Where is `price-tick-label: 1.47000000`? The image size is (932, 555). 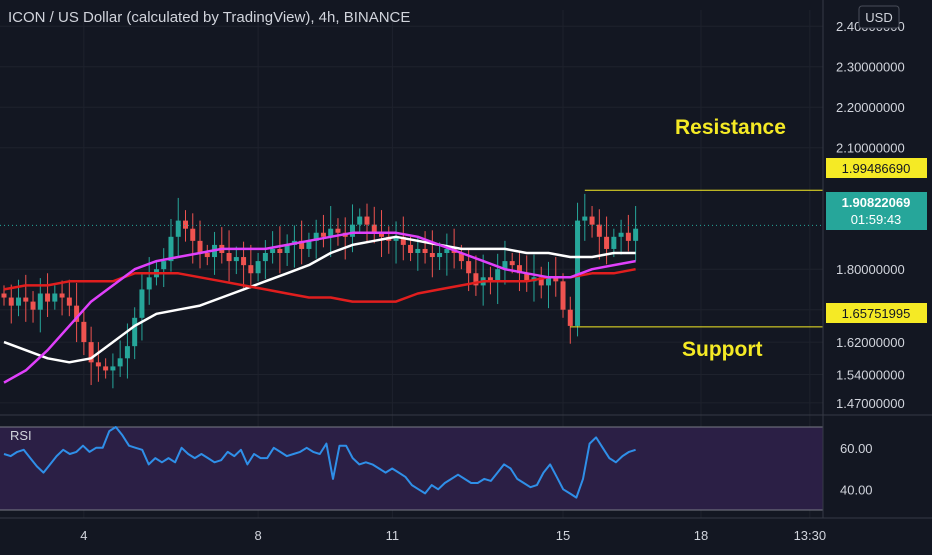 price-tick-label: 1.47000000 is located at coordinates (870, 403).